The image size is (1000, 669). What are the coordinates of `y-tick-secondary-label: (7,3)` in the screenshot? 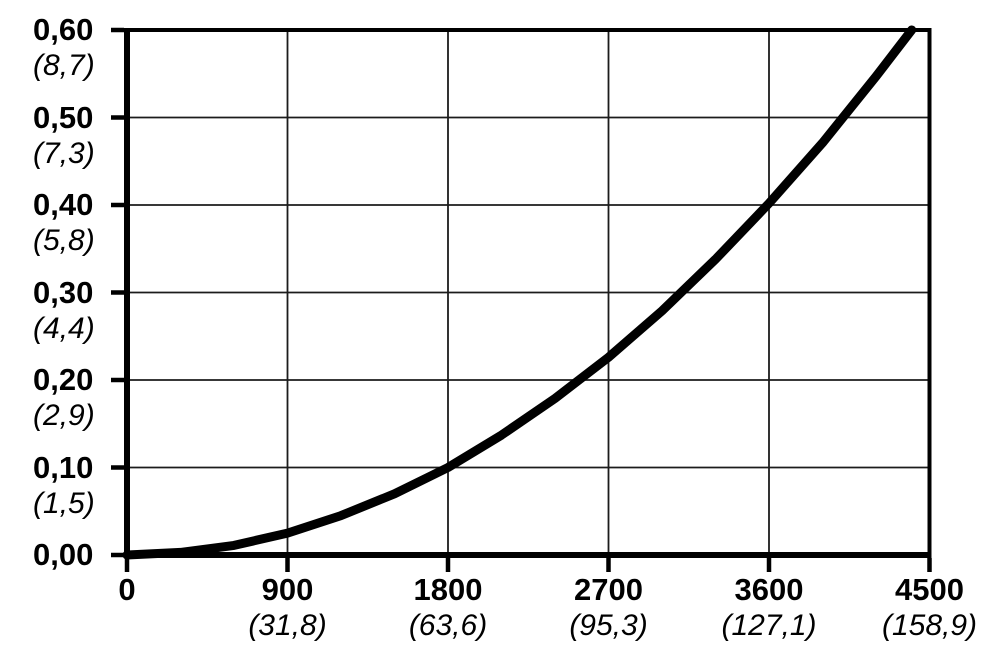 It's located at (64, 153).